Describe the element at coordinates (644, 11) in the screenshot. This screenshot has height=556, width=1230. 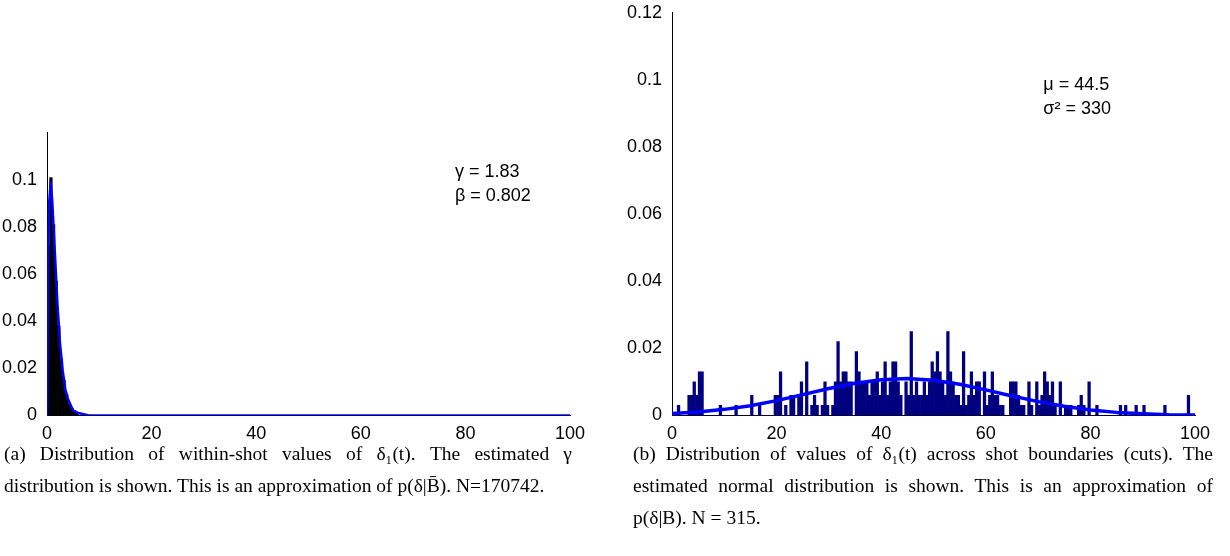
I see `y-tick-label: 0.12` at that location.